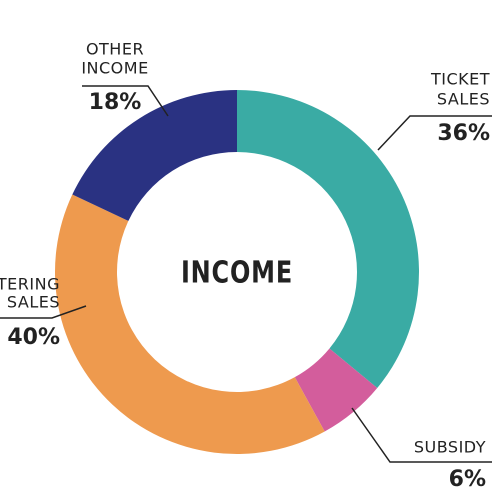 This screenshot has width=500, height=500. I want to click on value-label: 40%, so click(33, 337).